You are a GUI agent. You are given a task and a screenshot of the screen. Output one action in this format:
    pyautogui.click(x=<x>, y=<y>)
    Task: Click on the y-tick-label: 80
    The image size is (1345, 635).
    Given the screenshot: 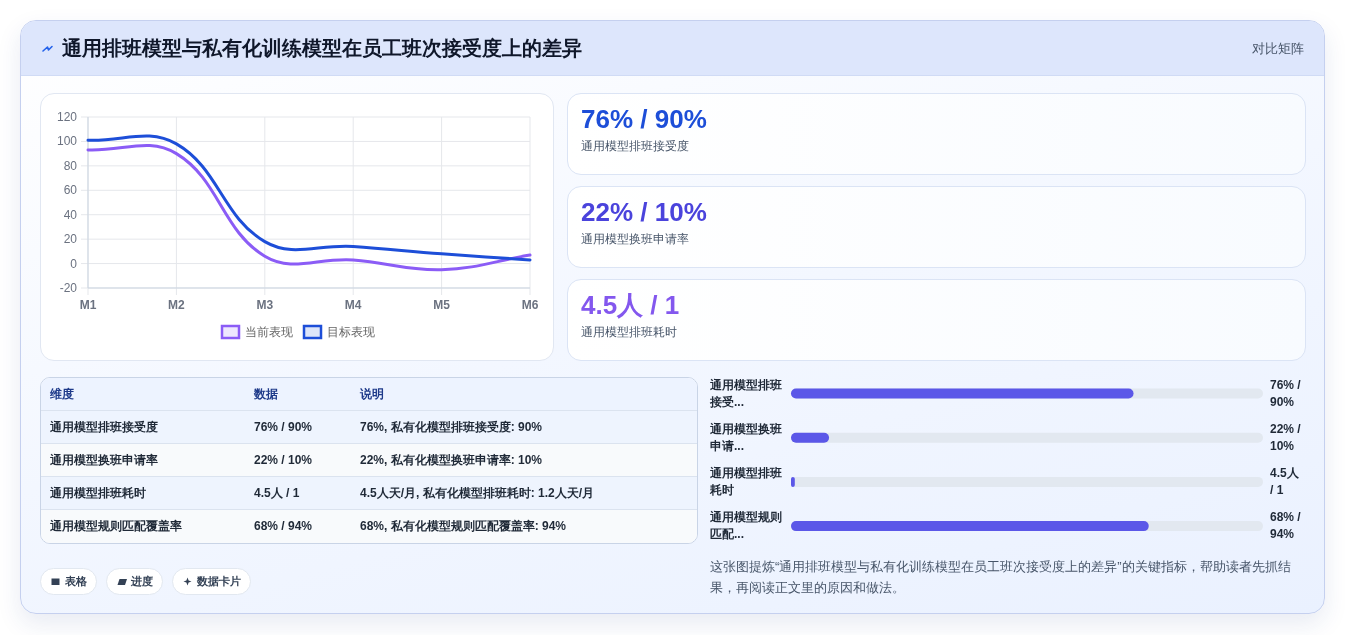 What is the action you would take?
    pyautogui.click(x=70, y=165)
    